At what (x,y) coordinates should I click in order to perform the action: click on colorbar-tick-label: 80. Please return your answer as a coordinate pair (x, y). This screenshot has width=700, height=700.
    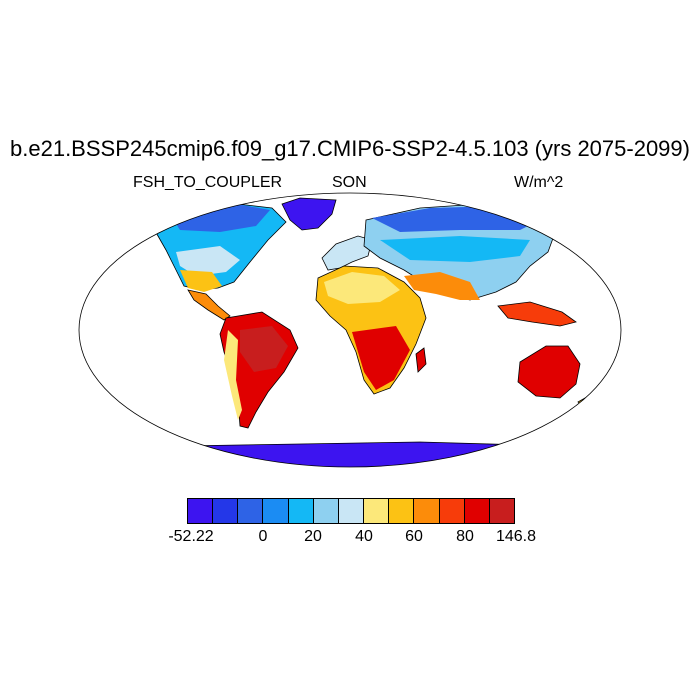
    Looking at the image, I should click on (465, 536).